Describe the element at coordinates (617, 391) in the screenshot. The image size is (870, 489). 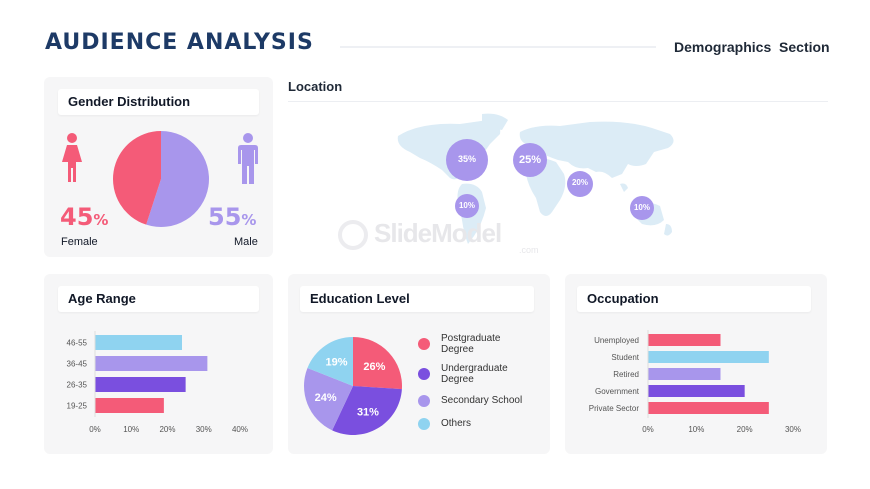
I see `occupation-category-label: Government` at that location.